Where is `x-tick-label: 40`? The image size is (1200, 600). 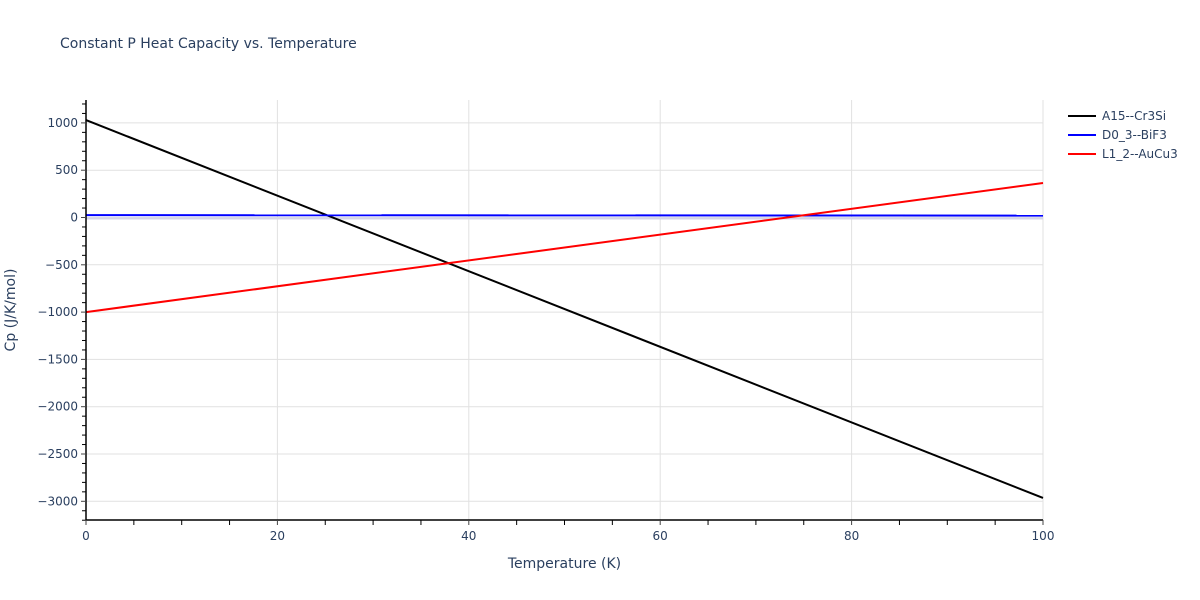 x-tick-label: 40 is located at coordinates (468, 536).